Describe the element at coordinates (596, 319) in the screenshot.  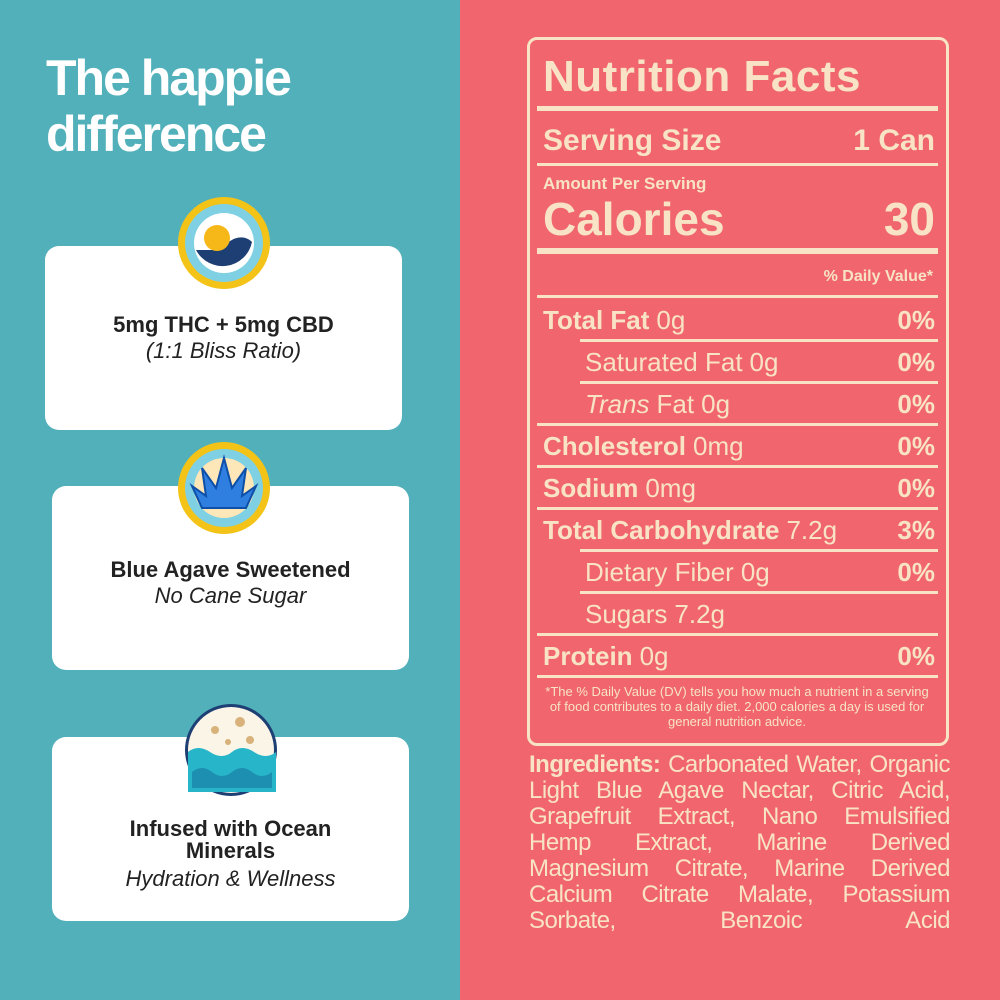
I see `nutrient-name: Total Fat` at that location.